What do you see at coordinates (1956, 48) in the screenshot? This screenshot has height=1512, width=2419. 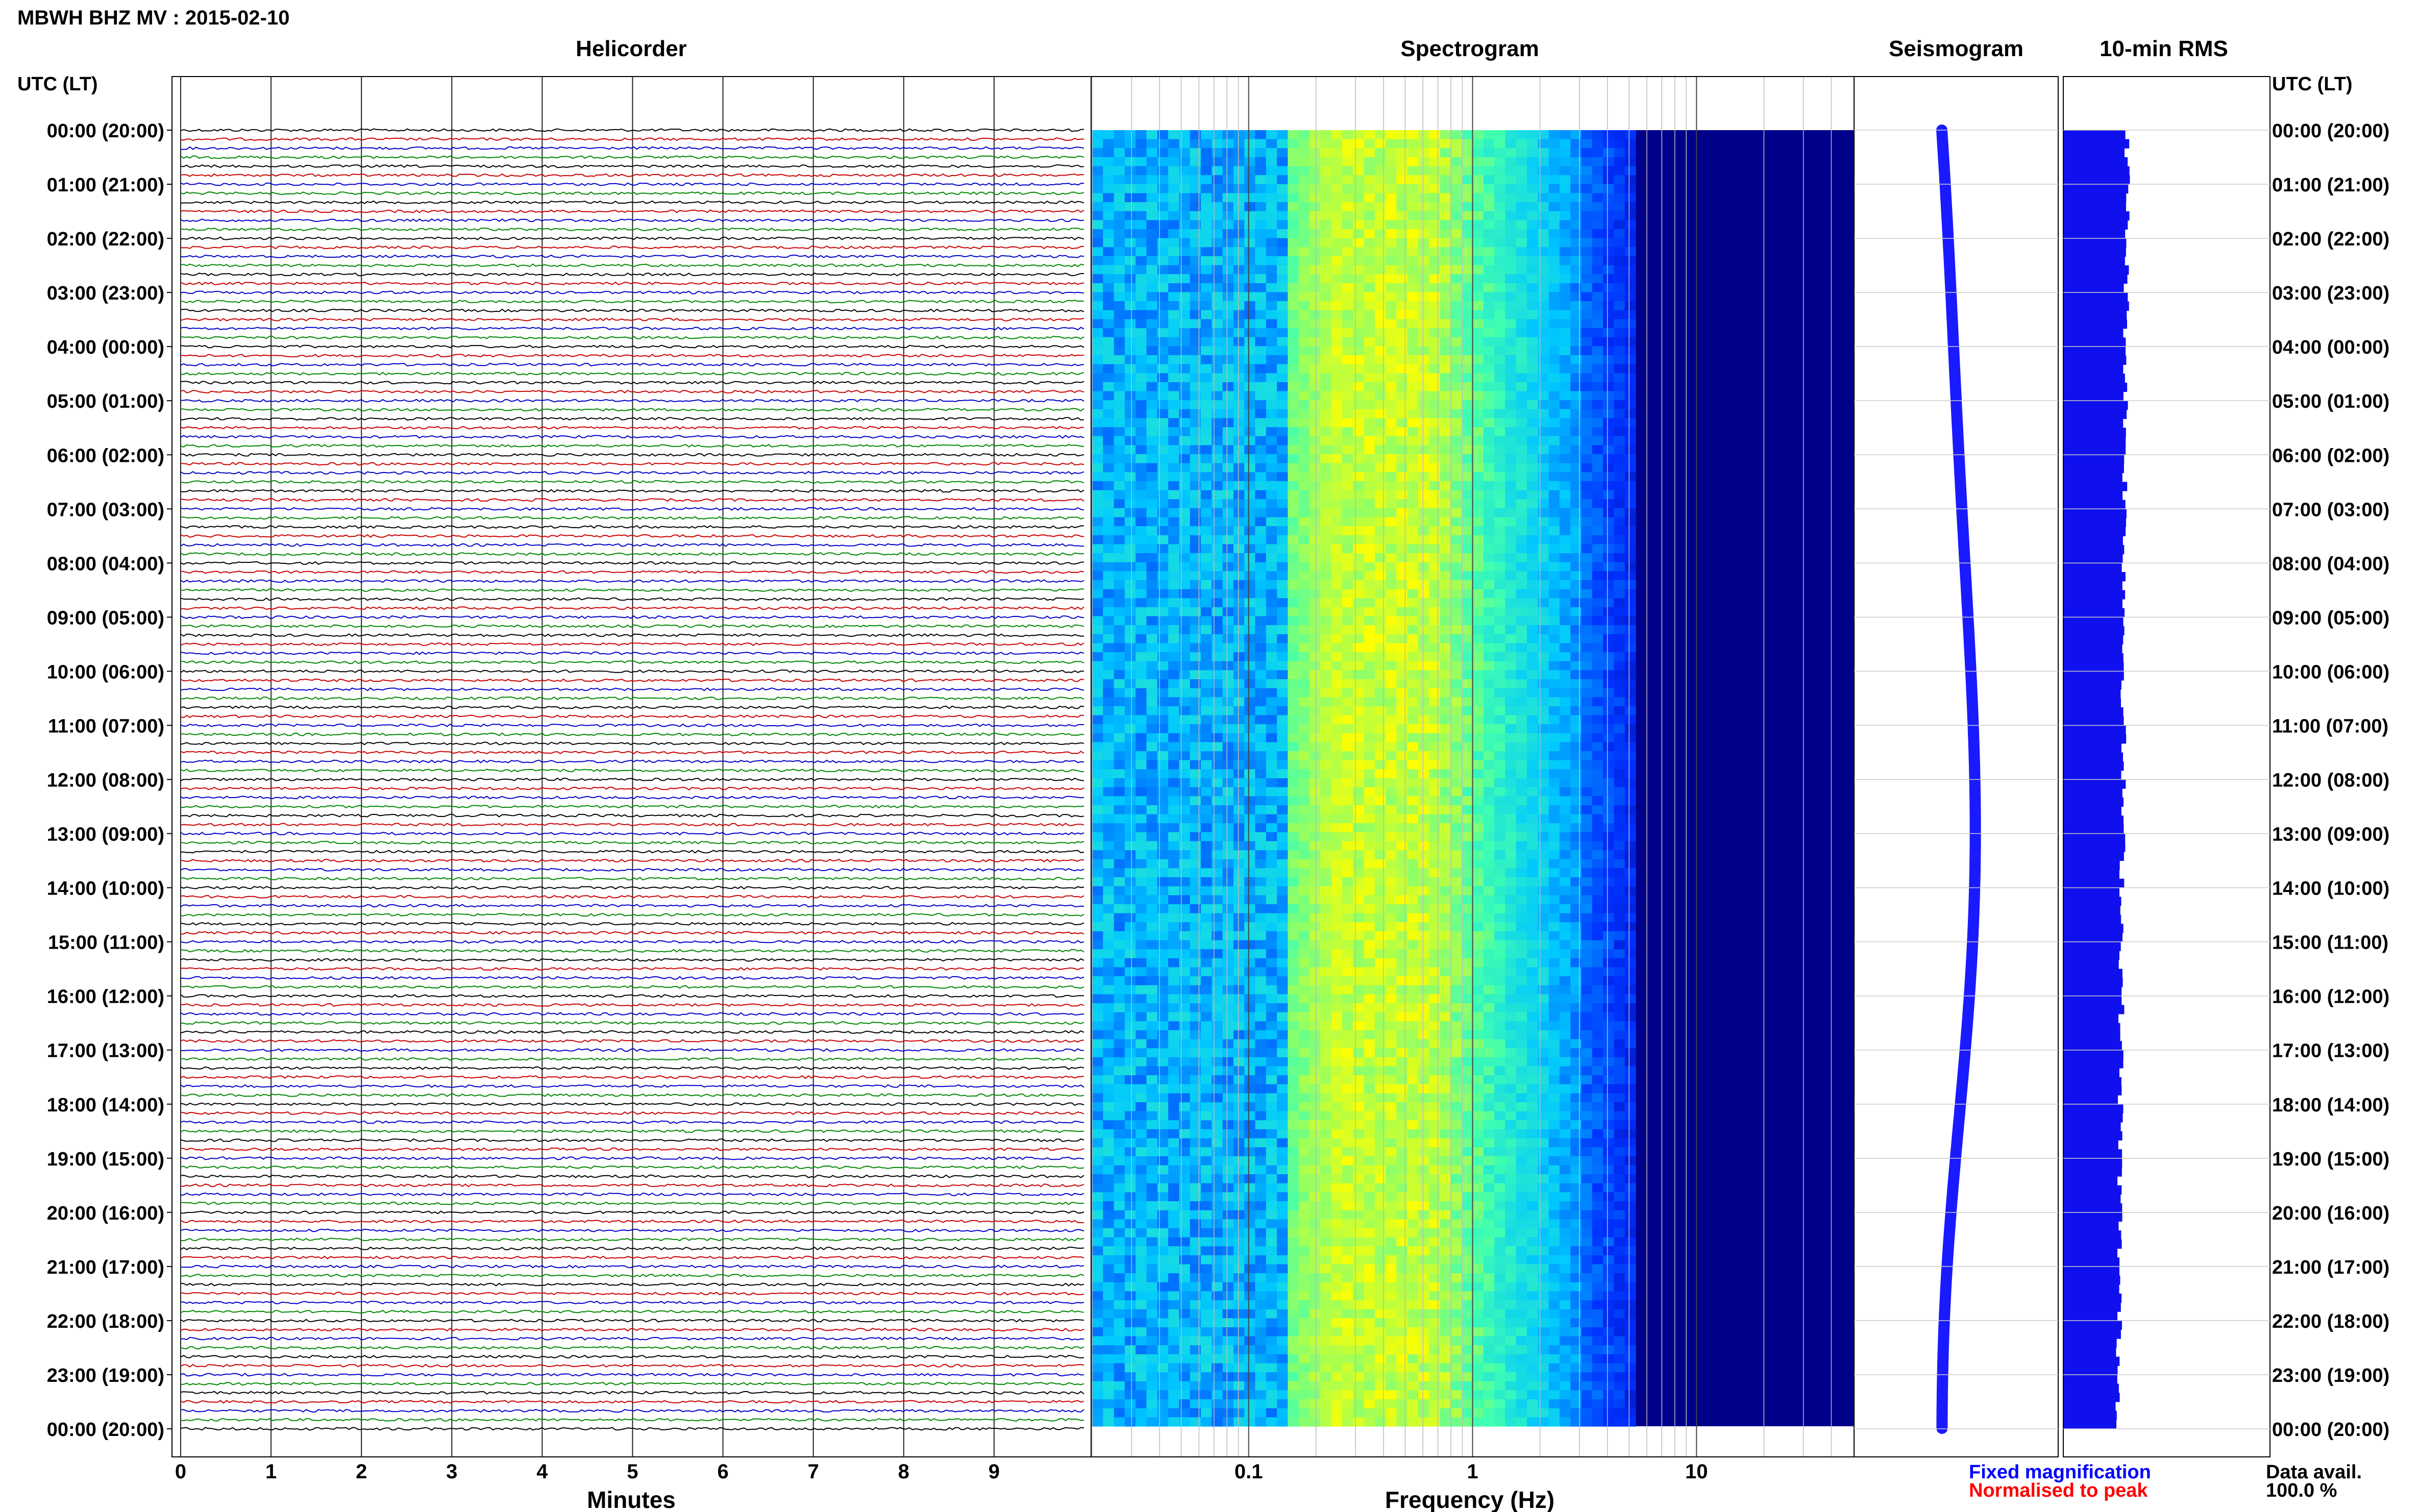 I see `seismogram-title: Seismogram` at bounding box center [1956, 48].